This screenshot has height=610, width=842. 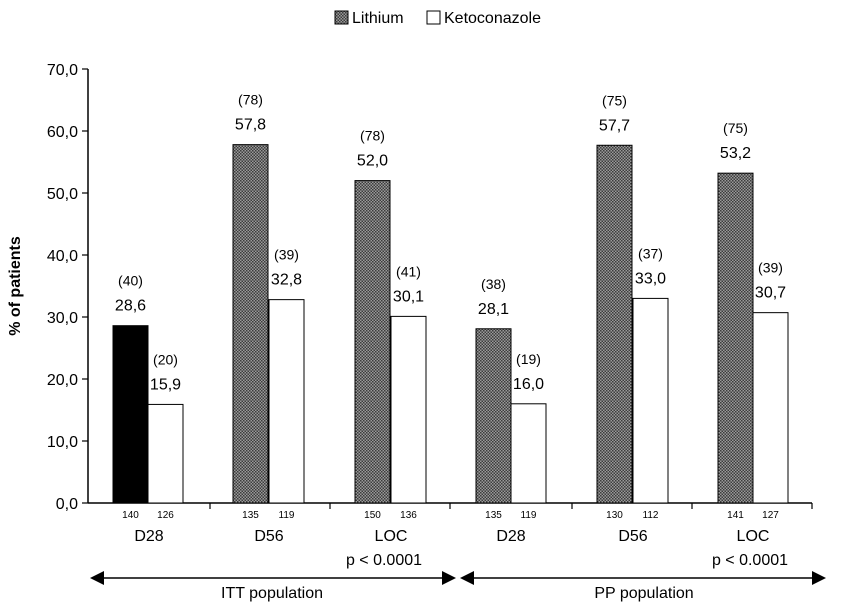 I want to click on y-tick-label: 40,0, so click(x=62, y=256).